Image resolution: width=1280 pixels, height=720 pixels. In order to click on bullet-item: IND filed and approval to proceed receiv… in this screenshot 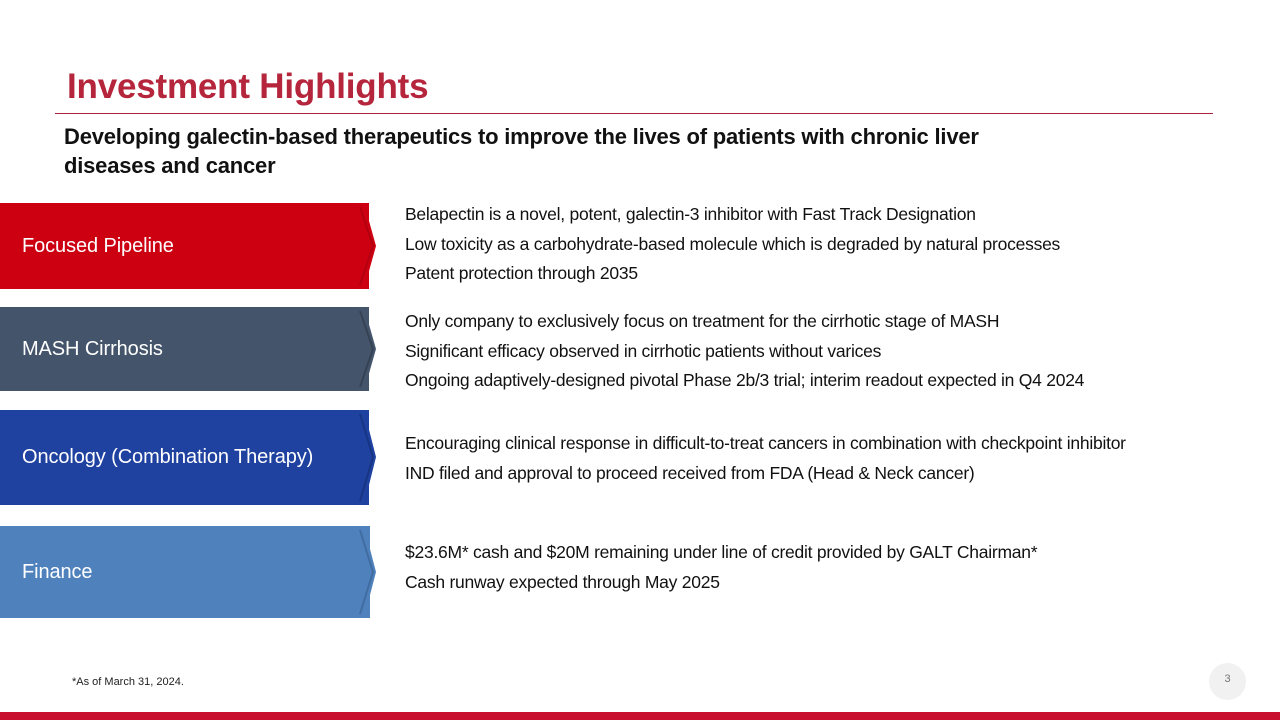, I will do `click(690, 472)`.